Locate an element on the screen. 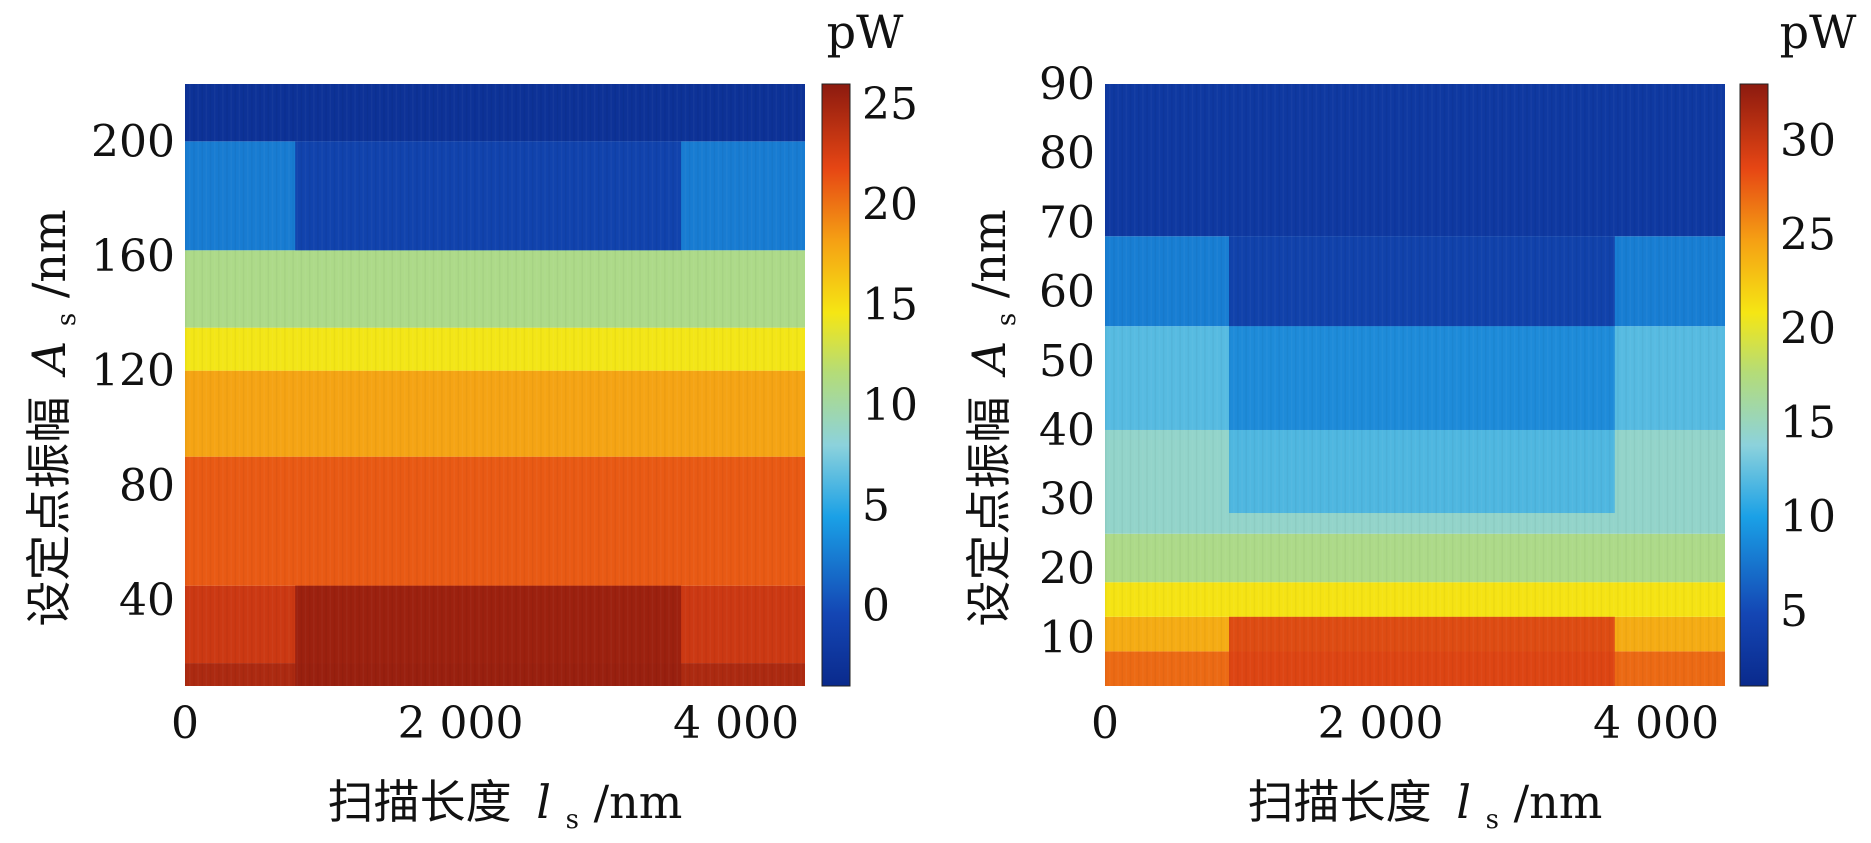 The height and width of the screenshot is (843, 1871). right-x-label-unit: /nm is located at coordinates (1558, 802).